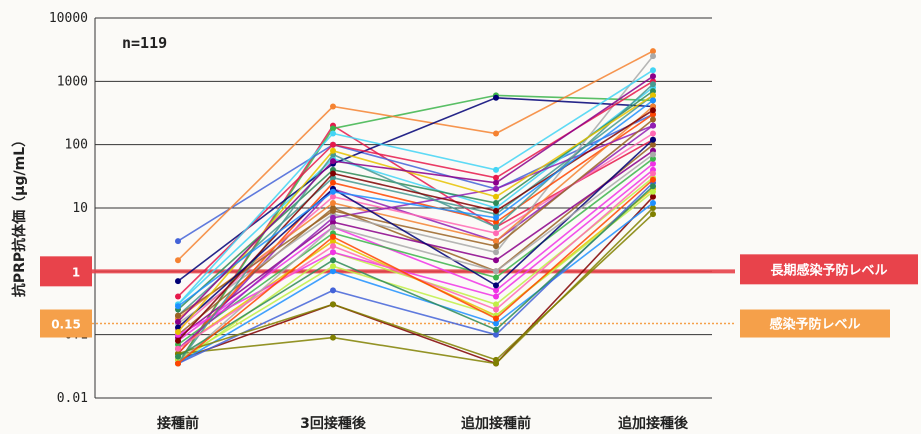 The image size is (921, 434). I want to click on ref-tick-box, so click(66, 323).